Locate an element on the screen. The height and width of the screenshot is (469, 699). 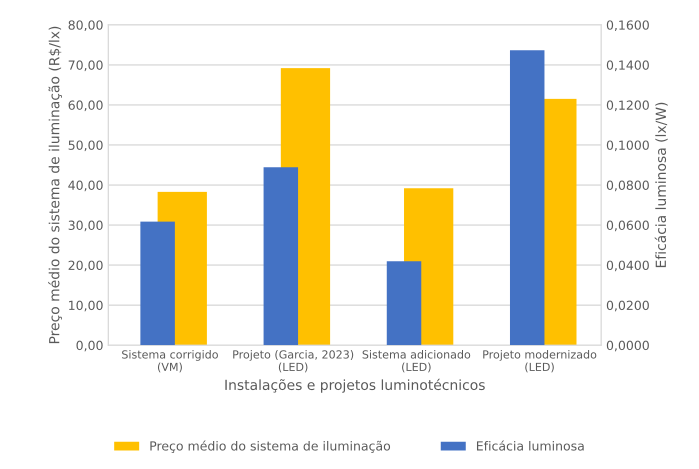
y2-tick-label: 0,0200 is located at coordinates (627, 306).